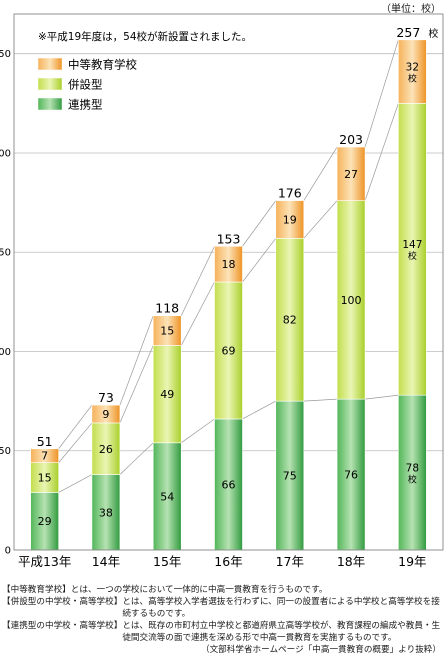 The width and height of the screenshot is (447, 666). What do you see at coordinates (85, 85) in the screenshot?
I see `legend-label: 併設型` at bounding box center [85, 85].